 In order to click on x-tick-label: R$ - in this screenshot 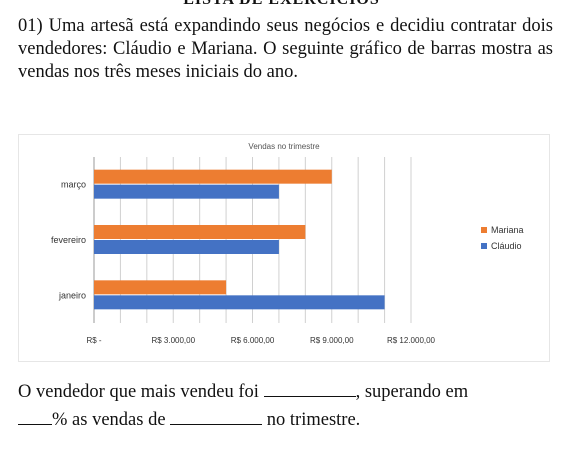, I will do `click(93, 340)`.